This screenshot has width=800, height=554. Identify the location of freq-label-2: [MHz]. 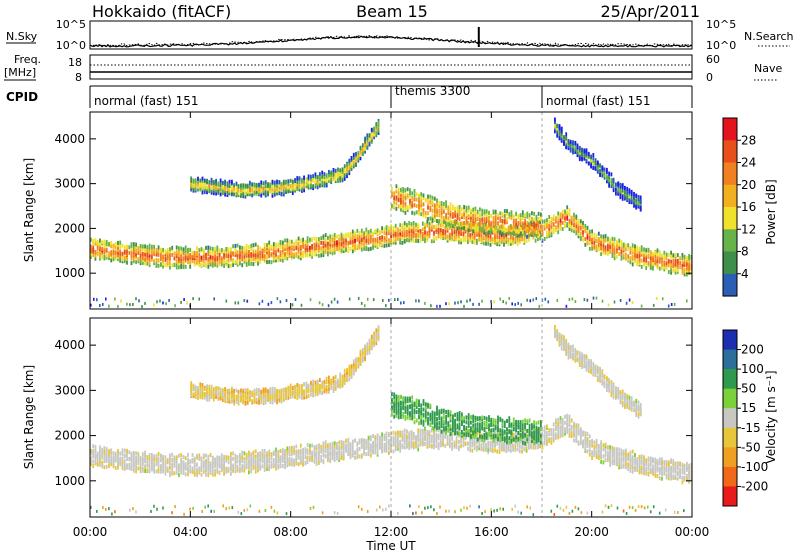
(20, 72).